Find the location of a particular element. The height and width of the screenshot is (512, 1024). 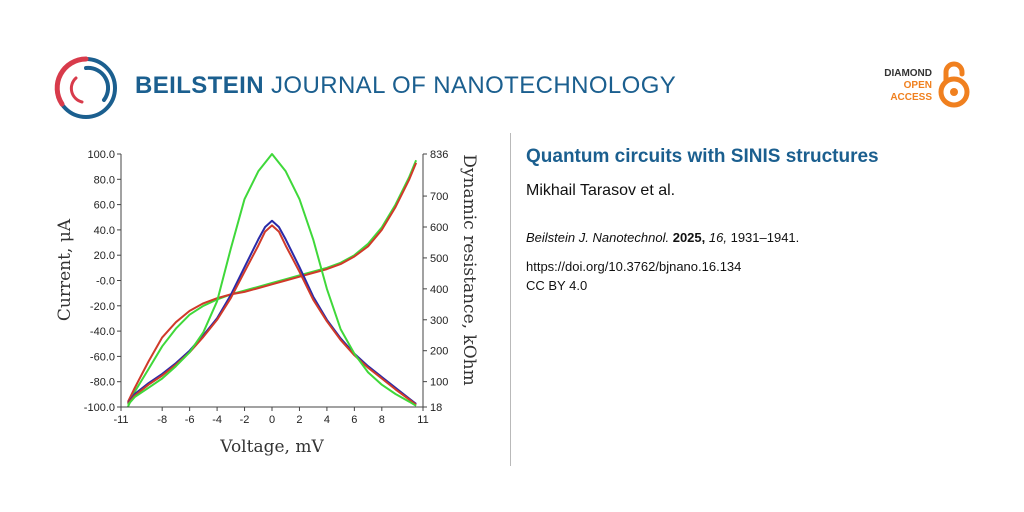

journal-abbrev: Beilstein J. Nanotechnol. is located at coordinates (598, 237).